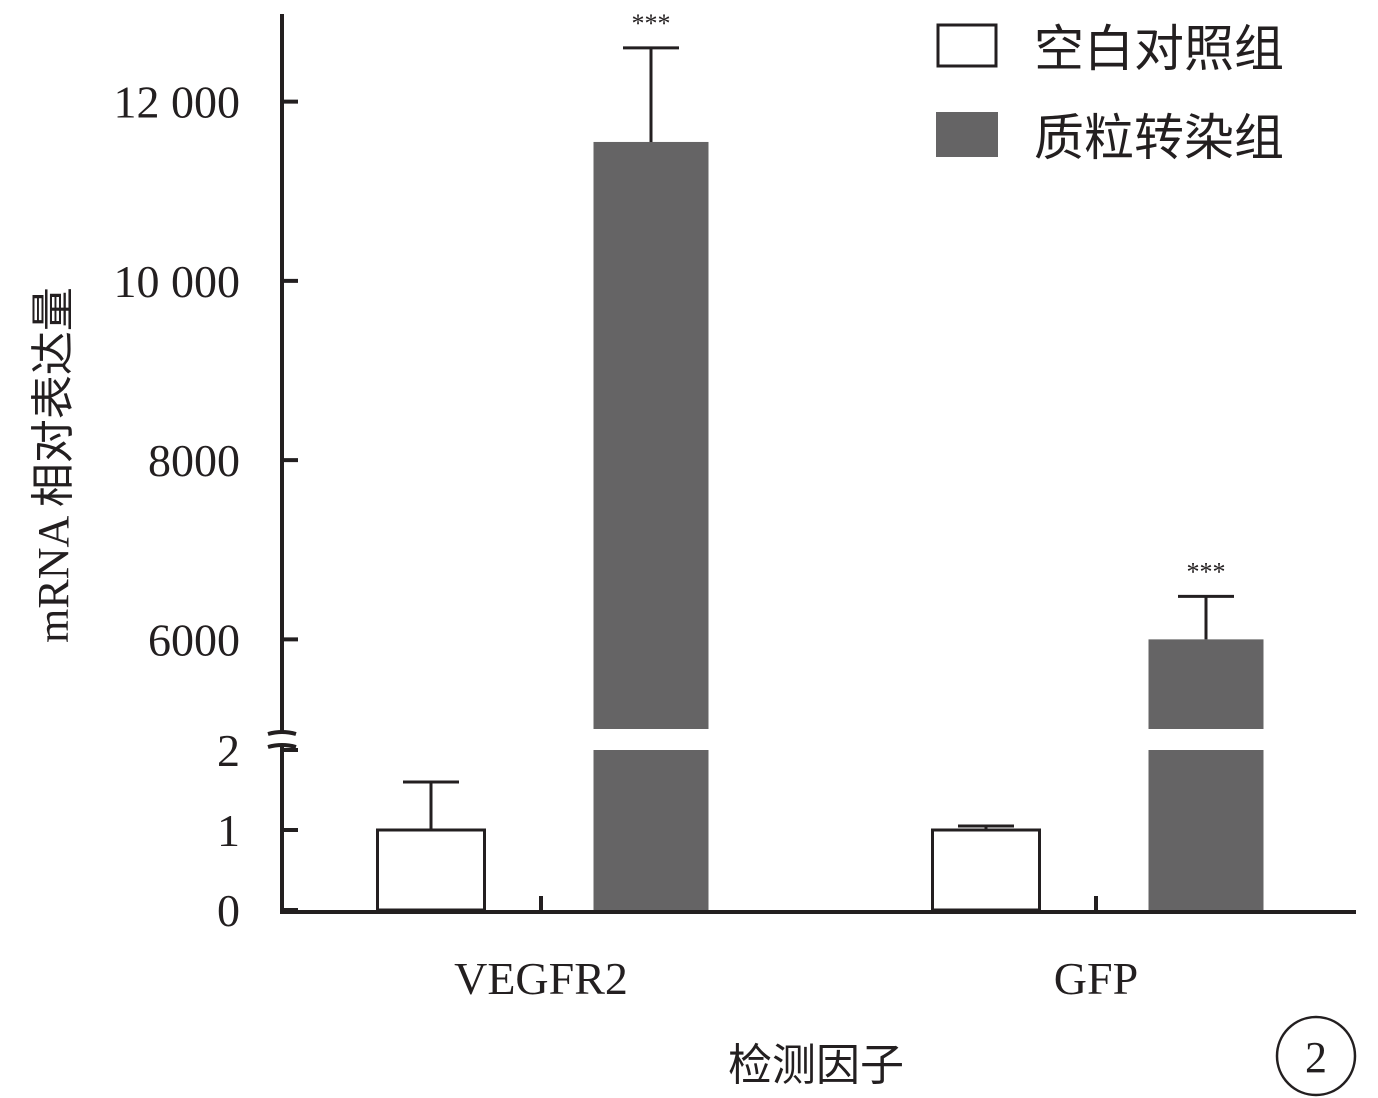 The height and width of the screenshot is (1098, 1378). Describe the element at coordinates (967, 45) in the screenshot. I see `legend-swatch-control` at that location.